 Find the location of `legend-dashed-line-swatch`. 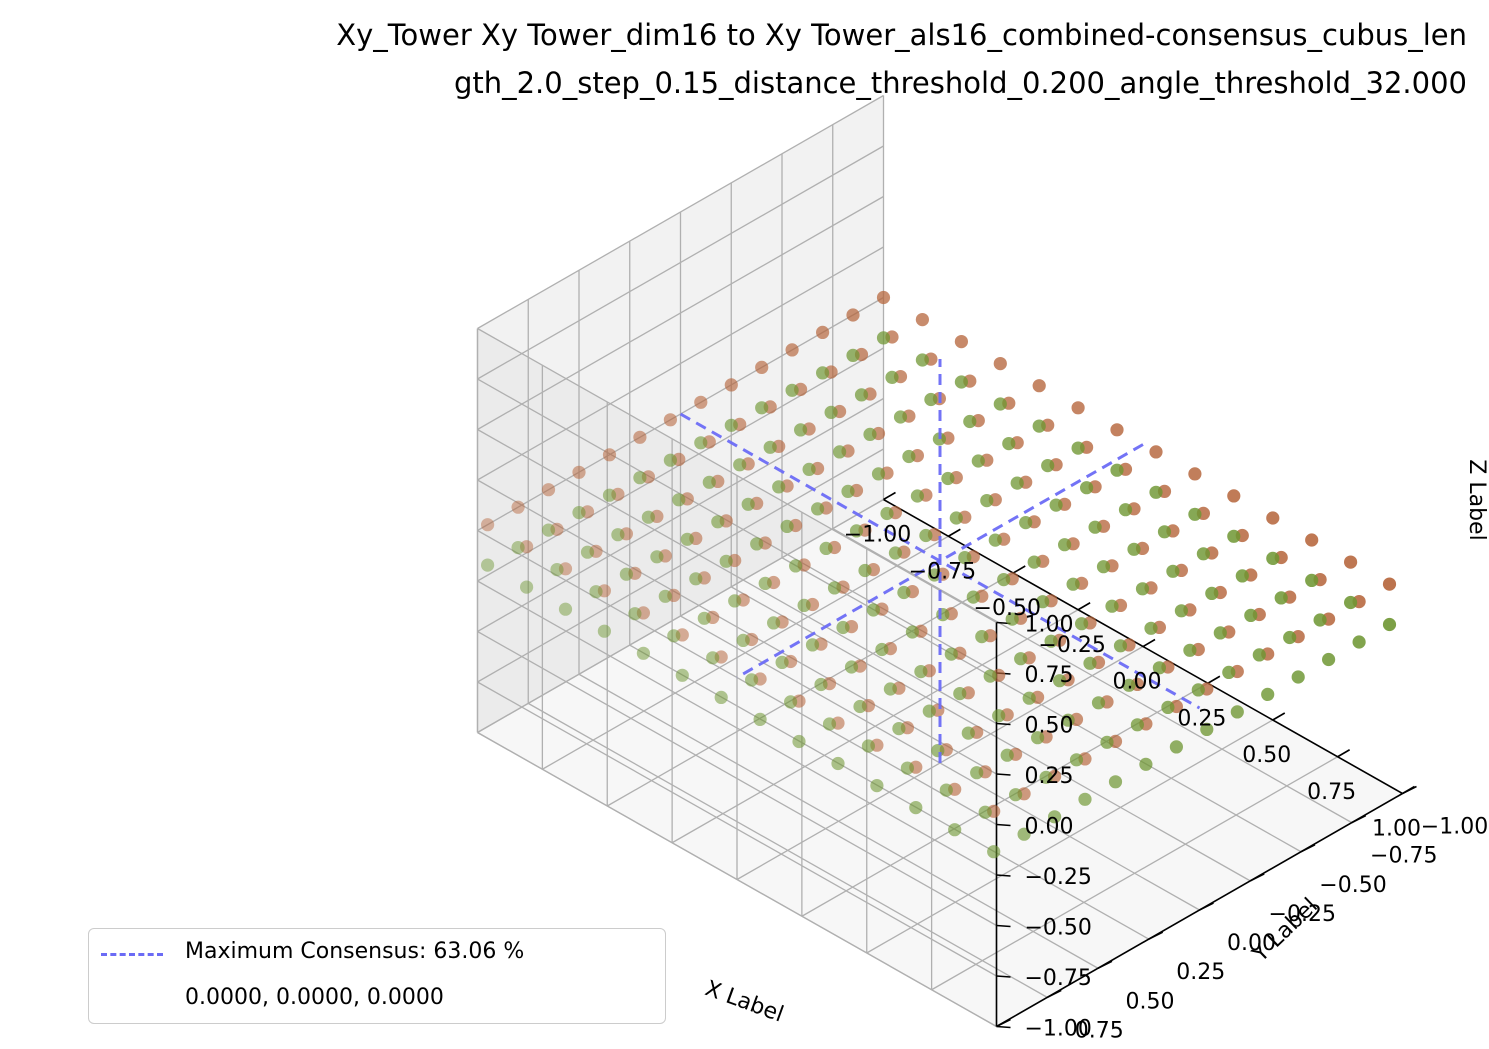

legend-dashed-line-swatch is located at coordinates (132, 954).